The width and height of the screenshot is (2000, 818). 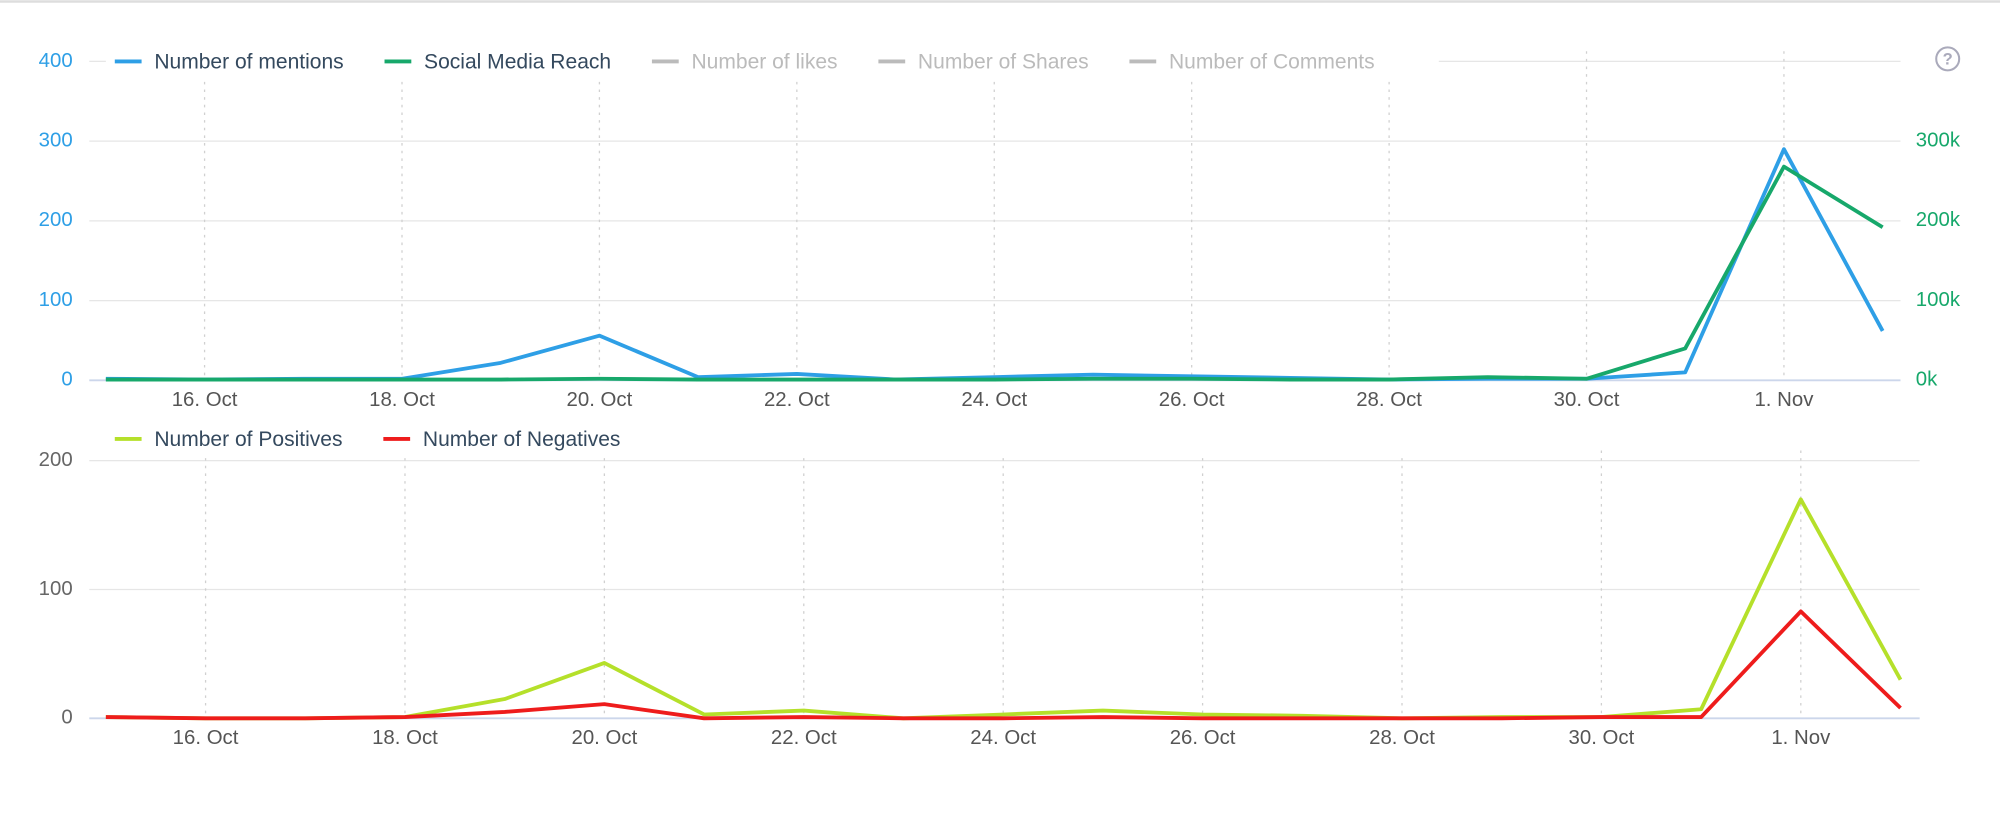 What do you see at coordinates (248, 61) in the screenshot?
I see `legend-label: Number of mentions` at bounding box center [248, 61].